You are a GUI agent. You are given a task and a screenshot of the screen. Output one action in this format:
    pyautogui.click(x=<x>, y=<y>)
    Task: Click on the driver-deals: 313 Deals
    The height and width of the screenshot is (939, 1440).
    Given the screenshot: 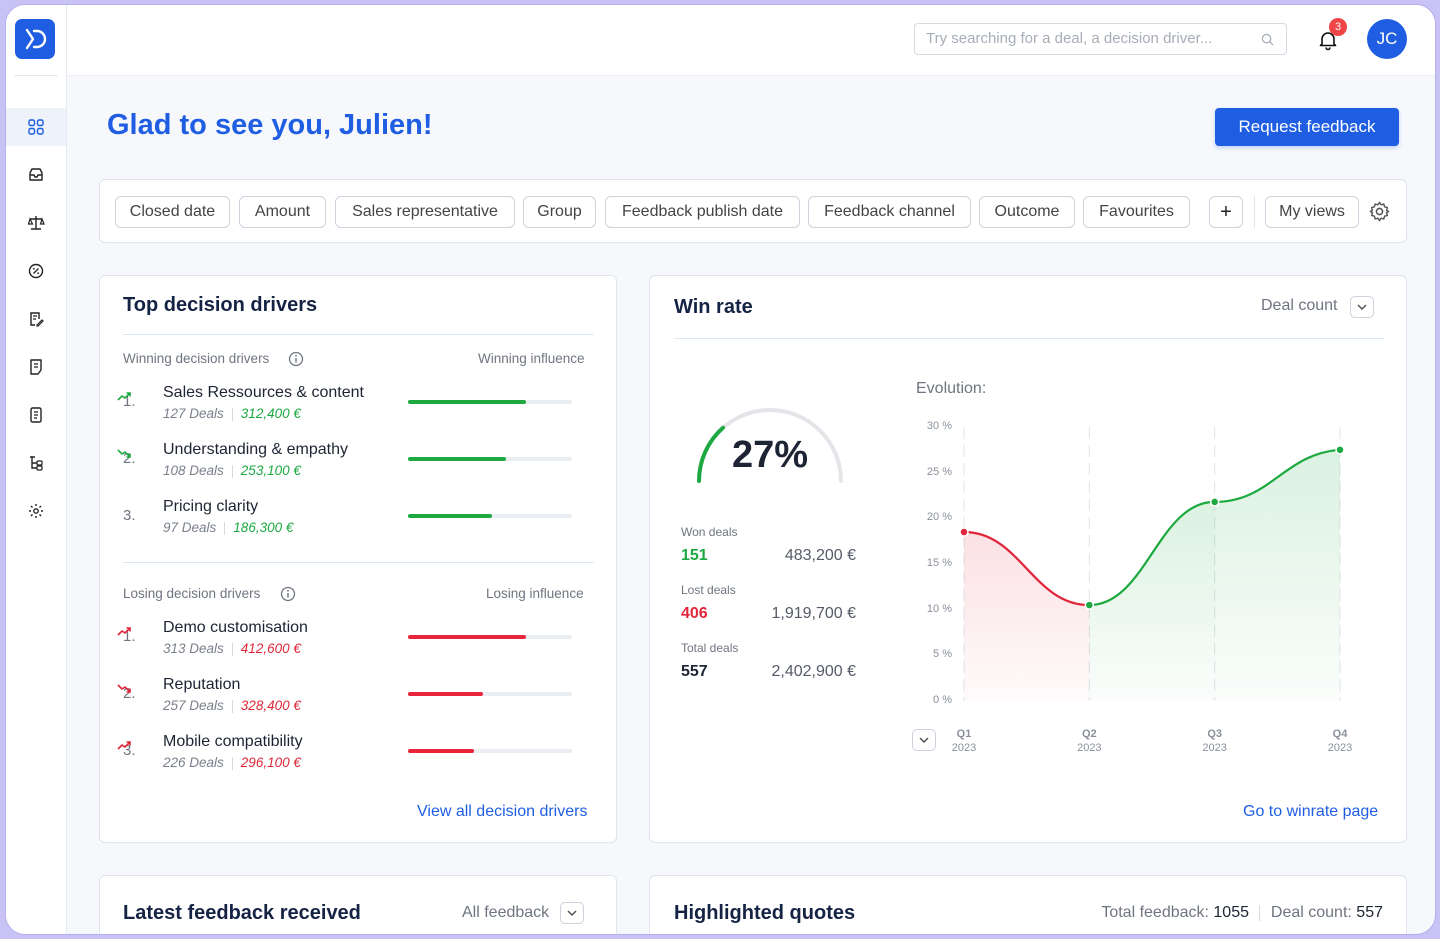 What is the action you would take?
    pyautogui.click(x=193, y=648)
    